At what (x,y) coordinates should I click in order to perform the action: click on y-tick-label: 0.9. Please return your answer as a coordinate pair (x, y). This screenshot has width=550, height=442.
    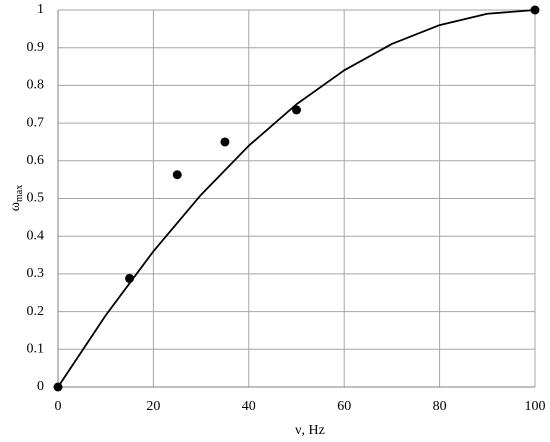
    Looking at the image, I should click on (36, 47).